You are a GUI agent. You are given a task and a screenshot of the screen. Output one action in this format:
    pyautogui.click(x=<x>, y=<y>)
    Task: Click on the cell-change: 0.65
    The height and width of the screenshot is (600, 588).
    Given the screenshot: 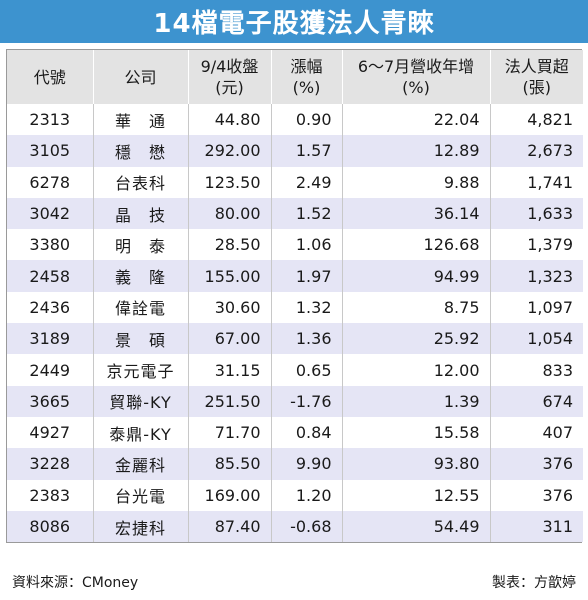 What is the action you would take?
    pyautogui.click(x=306, y=370)
    